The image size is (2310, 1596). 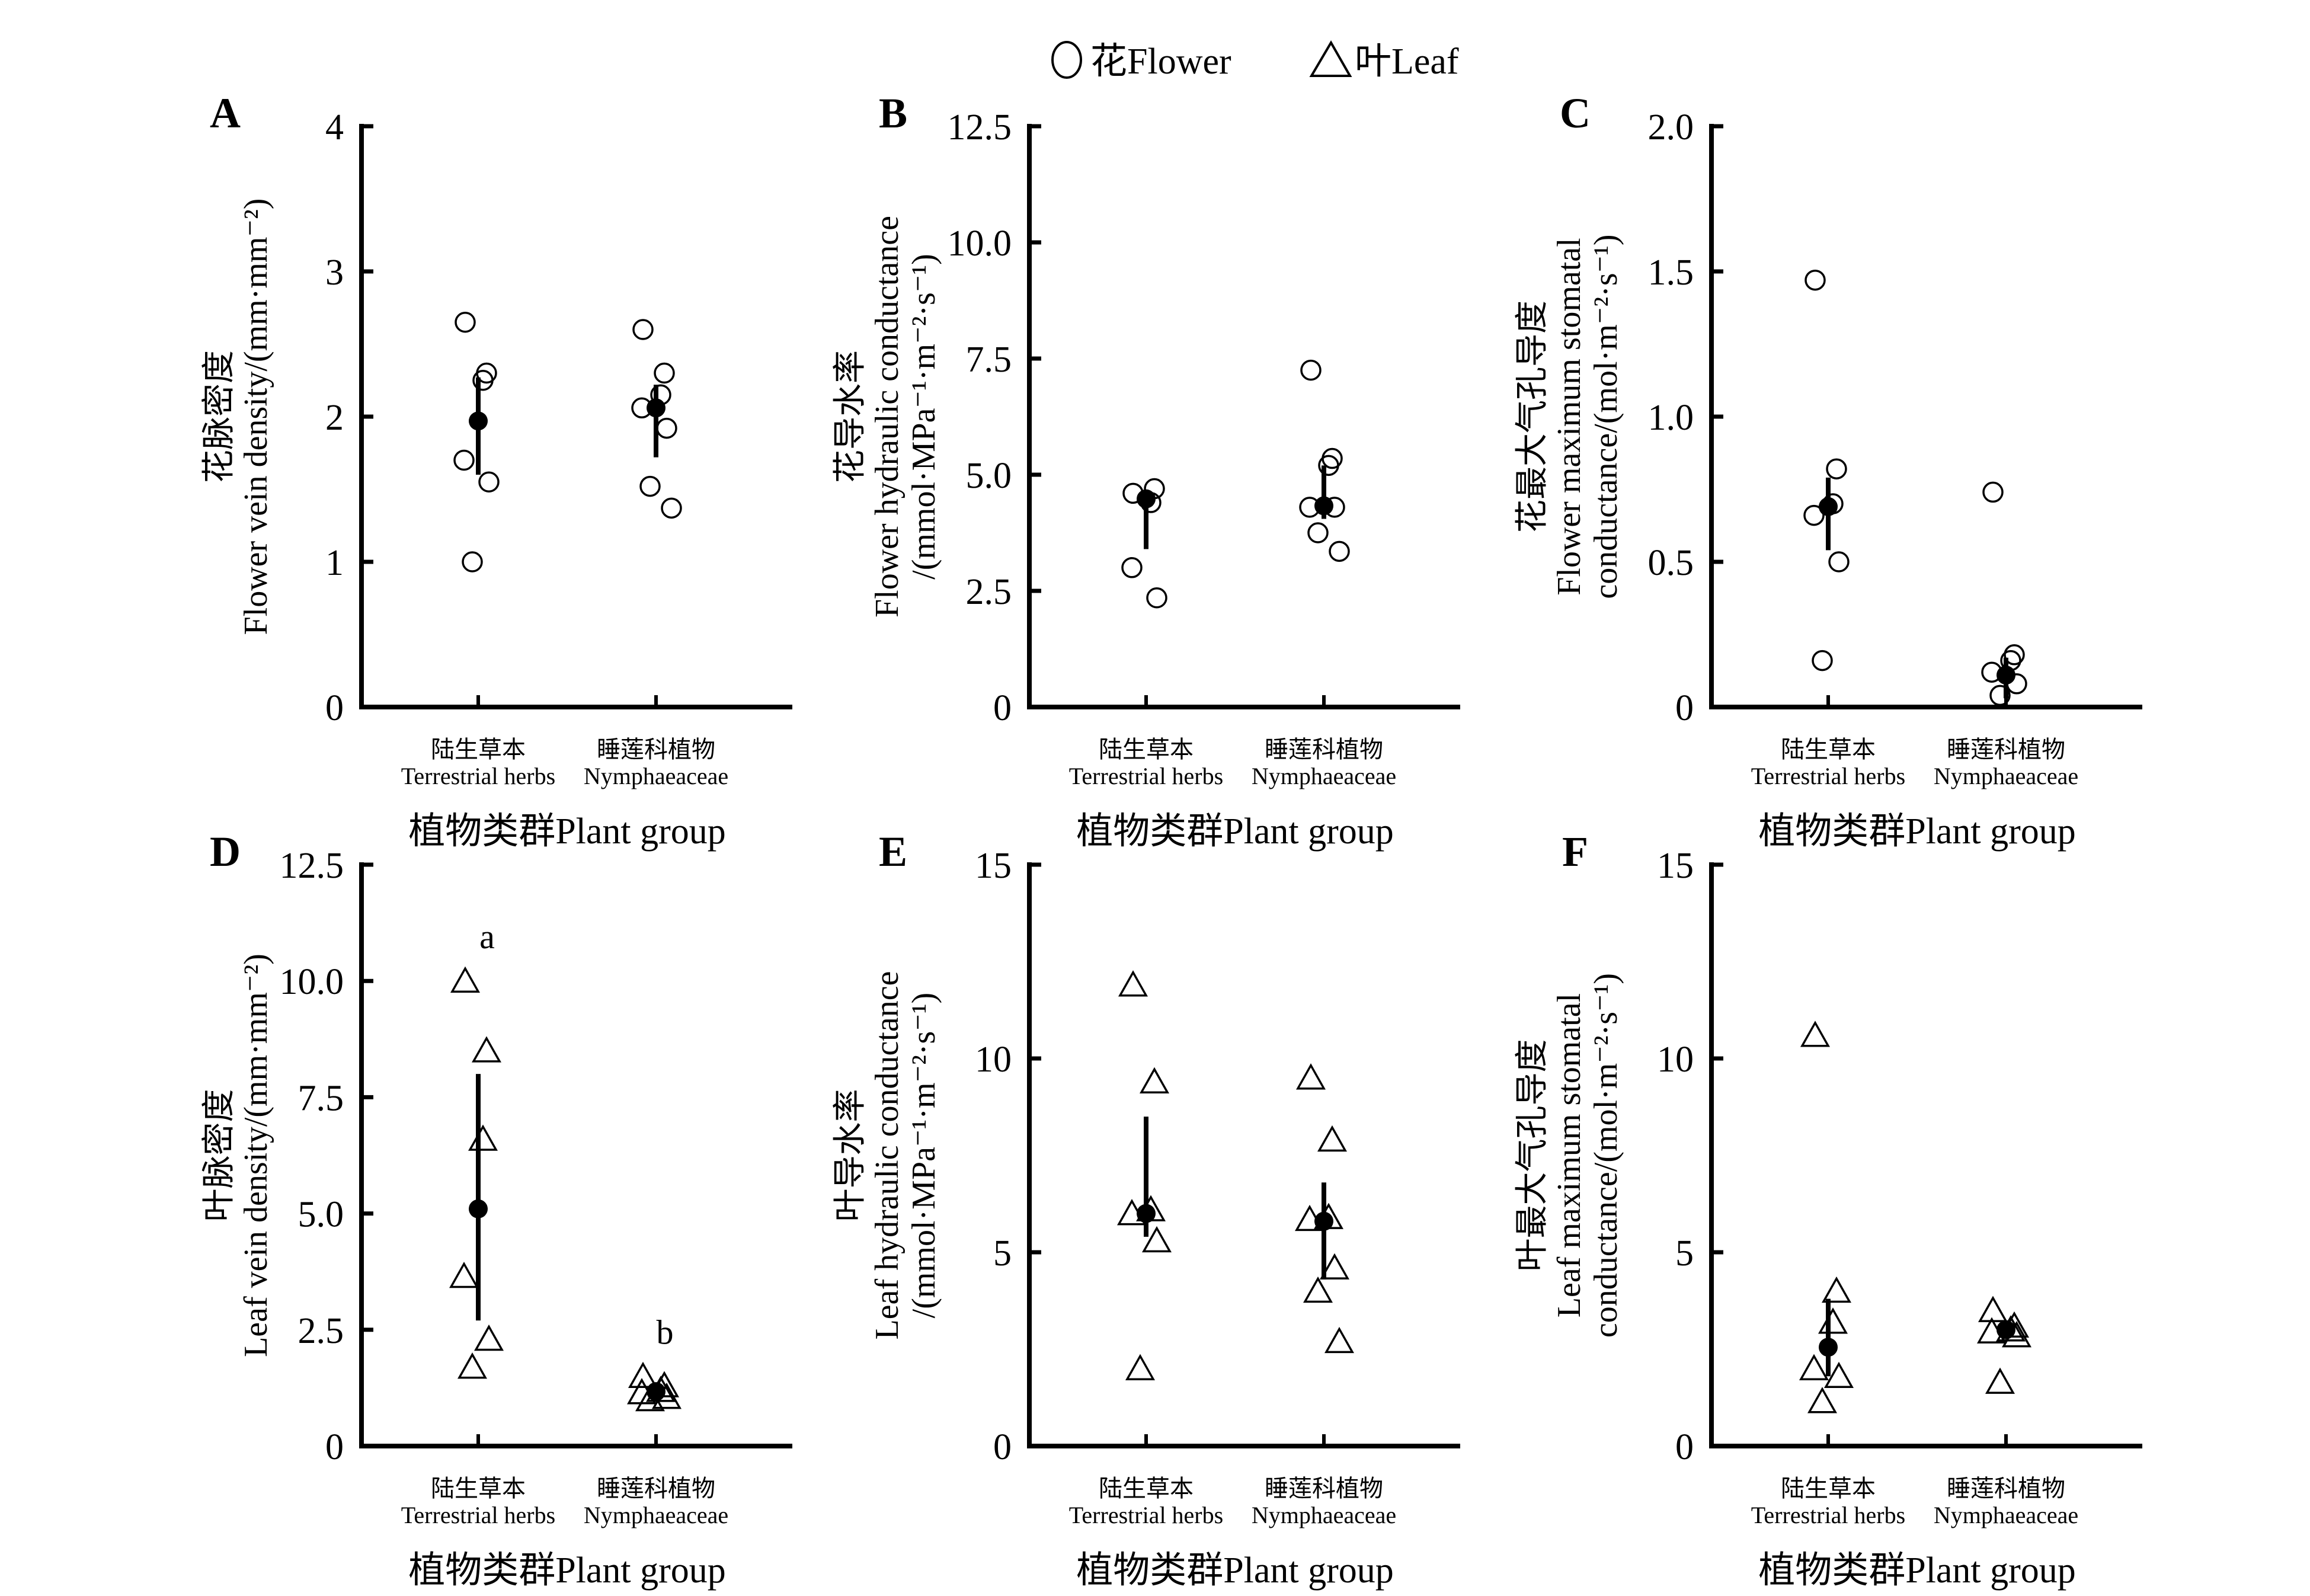 What do you see at coordinates (1532, 416) in the screenshot?
I see `y-axis-title-line: 花最大气孔导度` at bounding box center [1532, 416].